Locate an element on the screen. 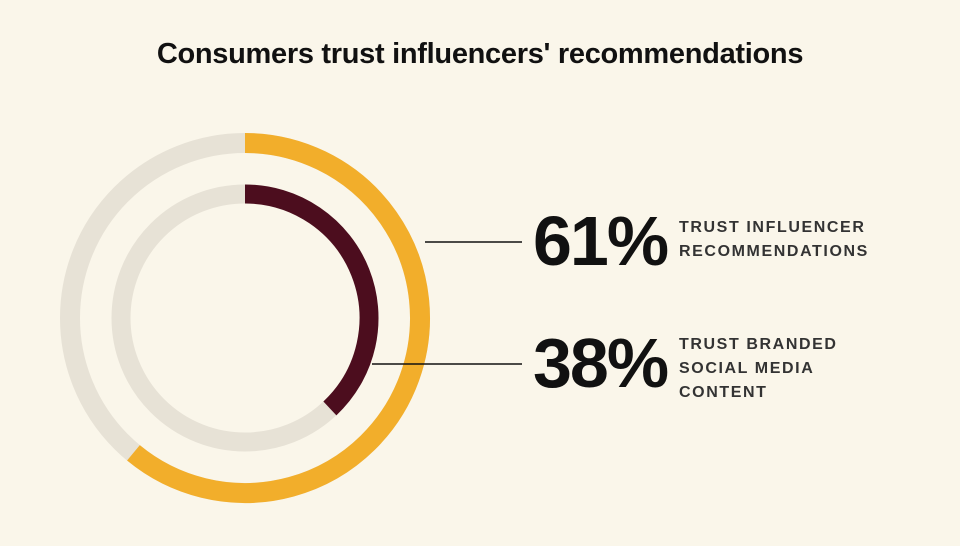  series-label: TRUST INFLUENCER RECOMMENDATIONS is located at coordinates (774, 239).